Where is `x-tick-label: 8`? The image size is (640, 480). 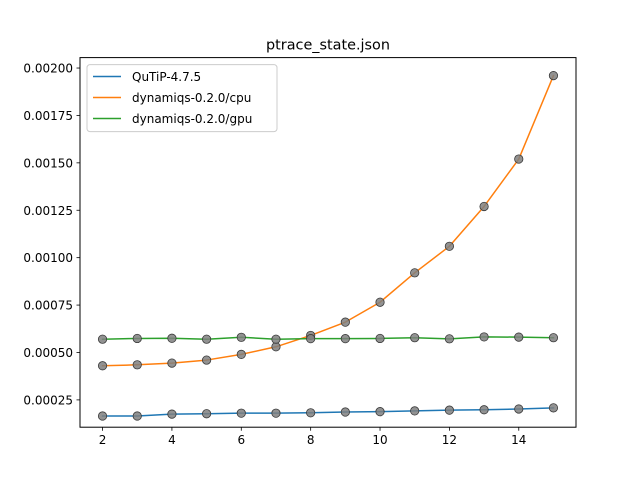
x-tick-label: 8 is located at coordinates (311, 440).